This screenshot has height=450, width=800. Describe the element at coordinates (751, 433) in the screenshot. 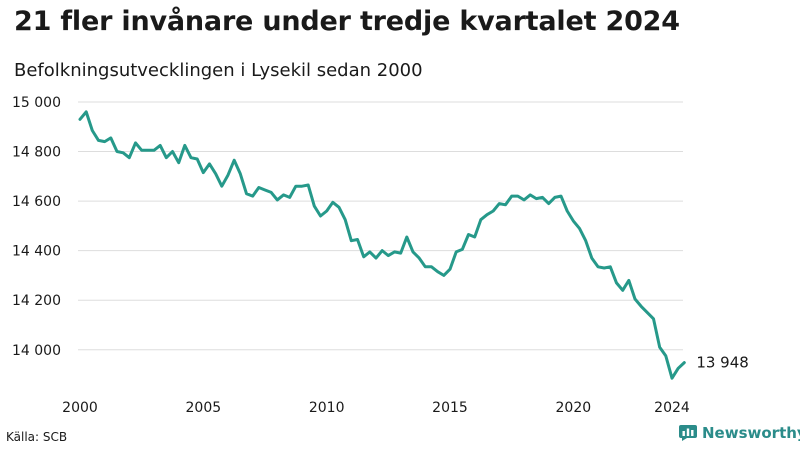

I see `brand-name: Newsworthy` at that location.